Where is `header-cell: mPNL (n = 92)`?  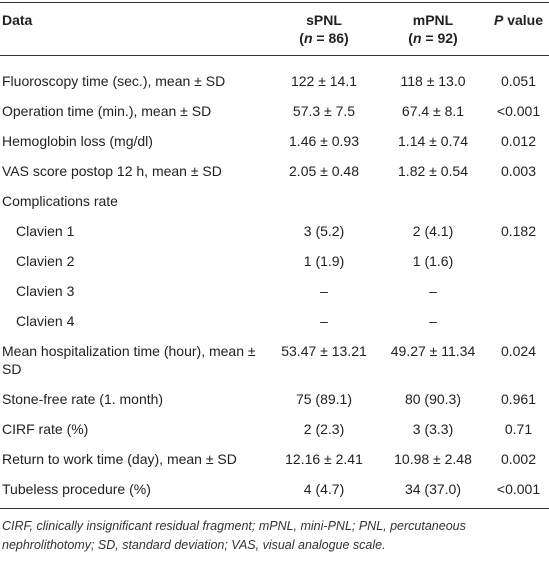 header-cell: mPNL (n = 92) is located at coordinates (433, 29).